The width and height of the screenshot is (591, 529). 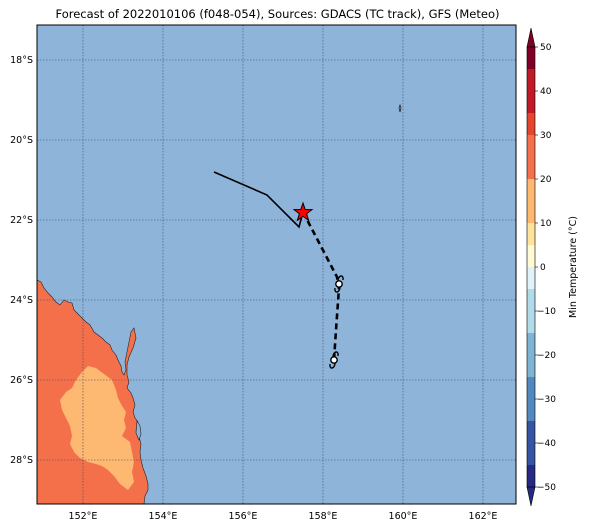 What do you see at coordinates (323, 516) in the screenshot?
I see `lon-label: 158°E` at bounding box center [323, 516].